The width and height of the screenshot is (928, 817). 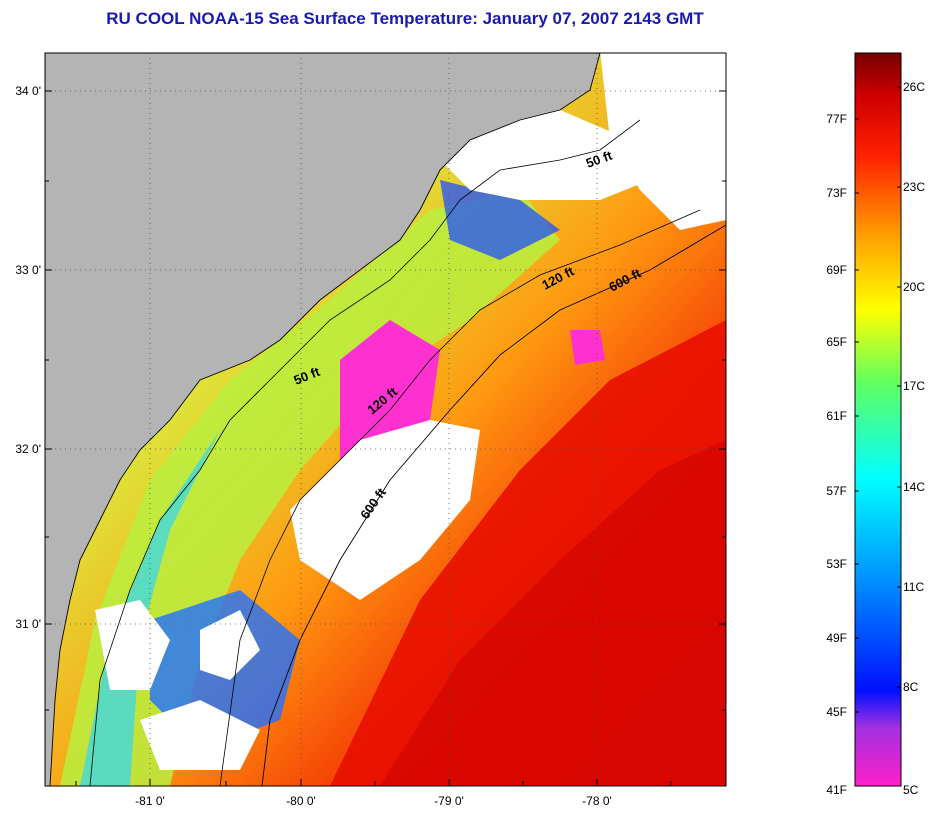 I want to click on colorbar-c-23: 23C, so click(x=914, y=187).